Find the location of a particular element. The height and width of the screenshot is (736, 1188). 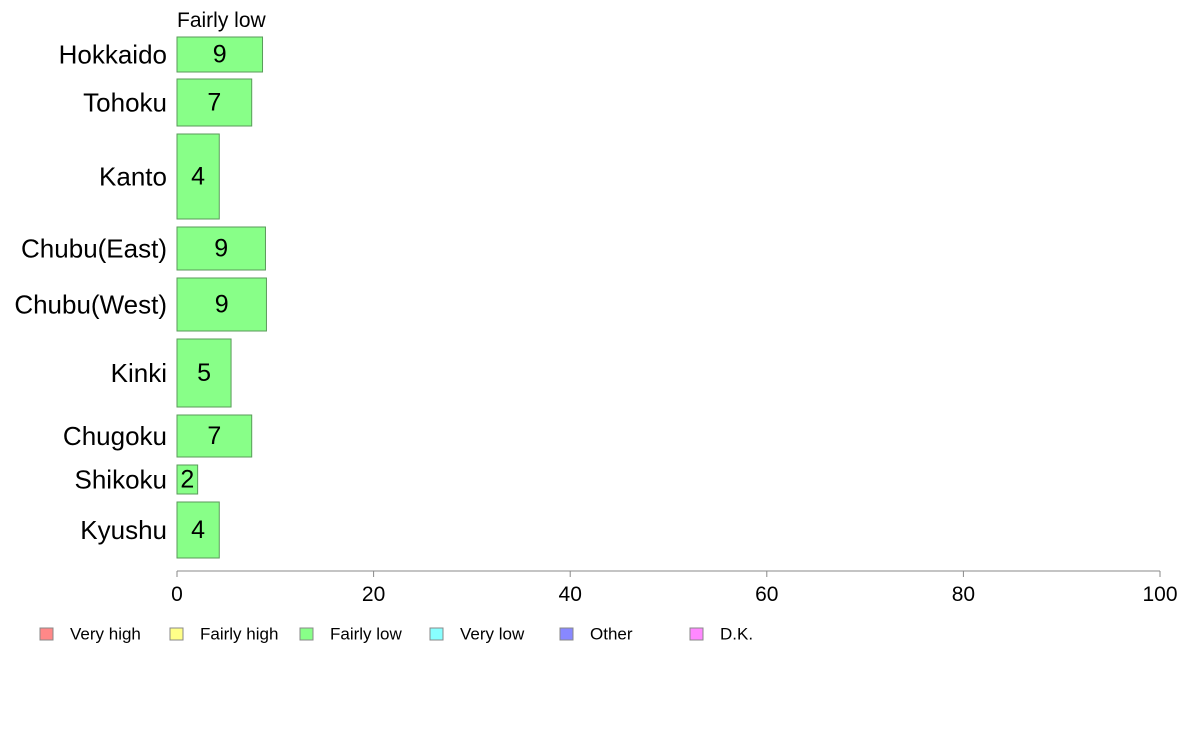

x-tick-label: 20 is located at coordinates (373, 594).